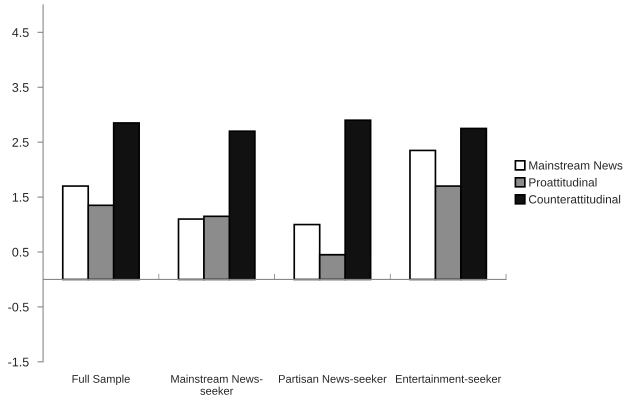  Describe the element at coordinates (575, 165) in the screenshot. I see `legend-label: Mainstream News` at that location.